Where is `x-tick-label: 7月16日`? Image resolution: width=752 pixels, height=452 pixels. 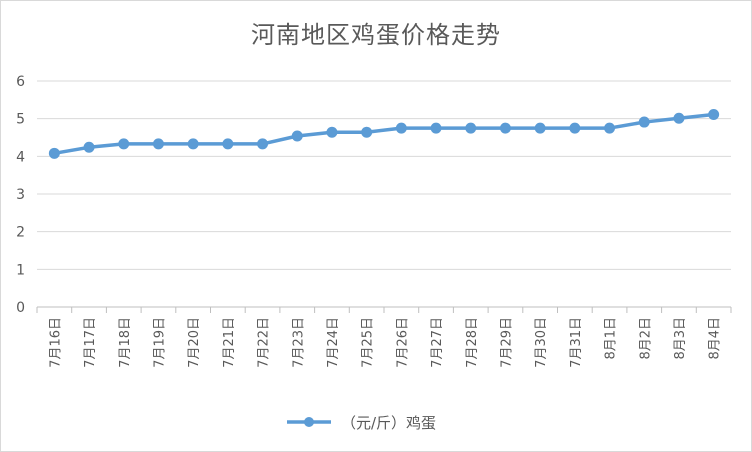
x-tick-label: 7月16日 is located at coordinates (55, 342).